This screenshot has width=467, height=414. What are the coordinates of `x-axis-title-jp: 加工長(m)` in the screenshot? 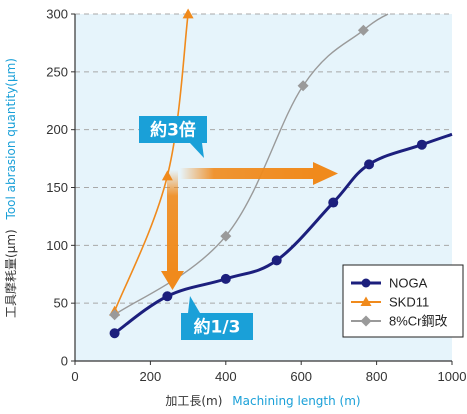 It's located at (193, 401).